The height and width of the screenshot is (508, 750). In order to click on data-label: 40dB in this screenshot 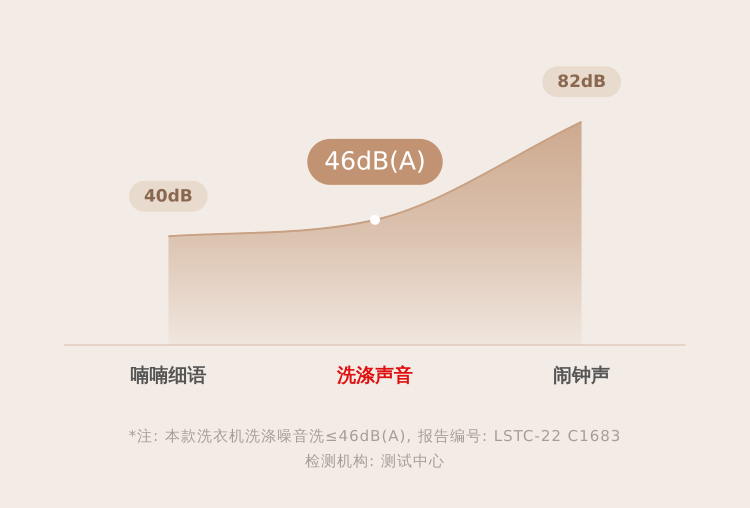, I will do `click(168, 196)`.